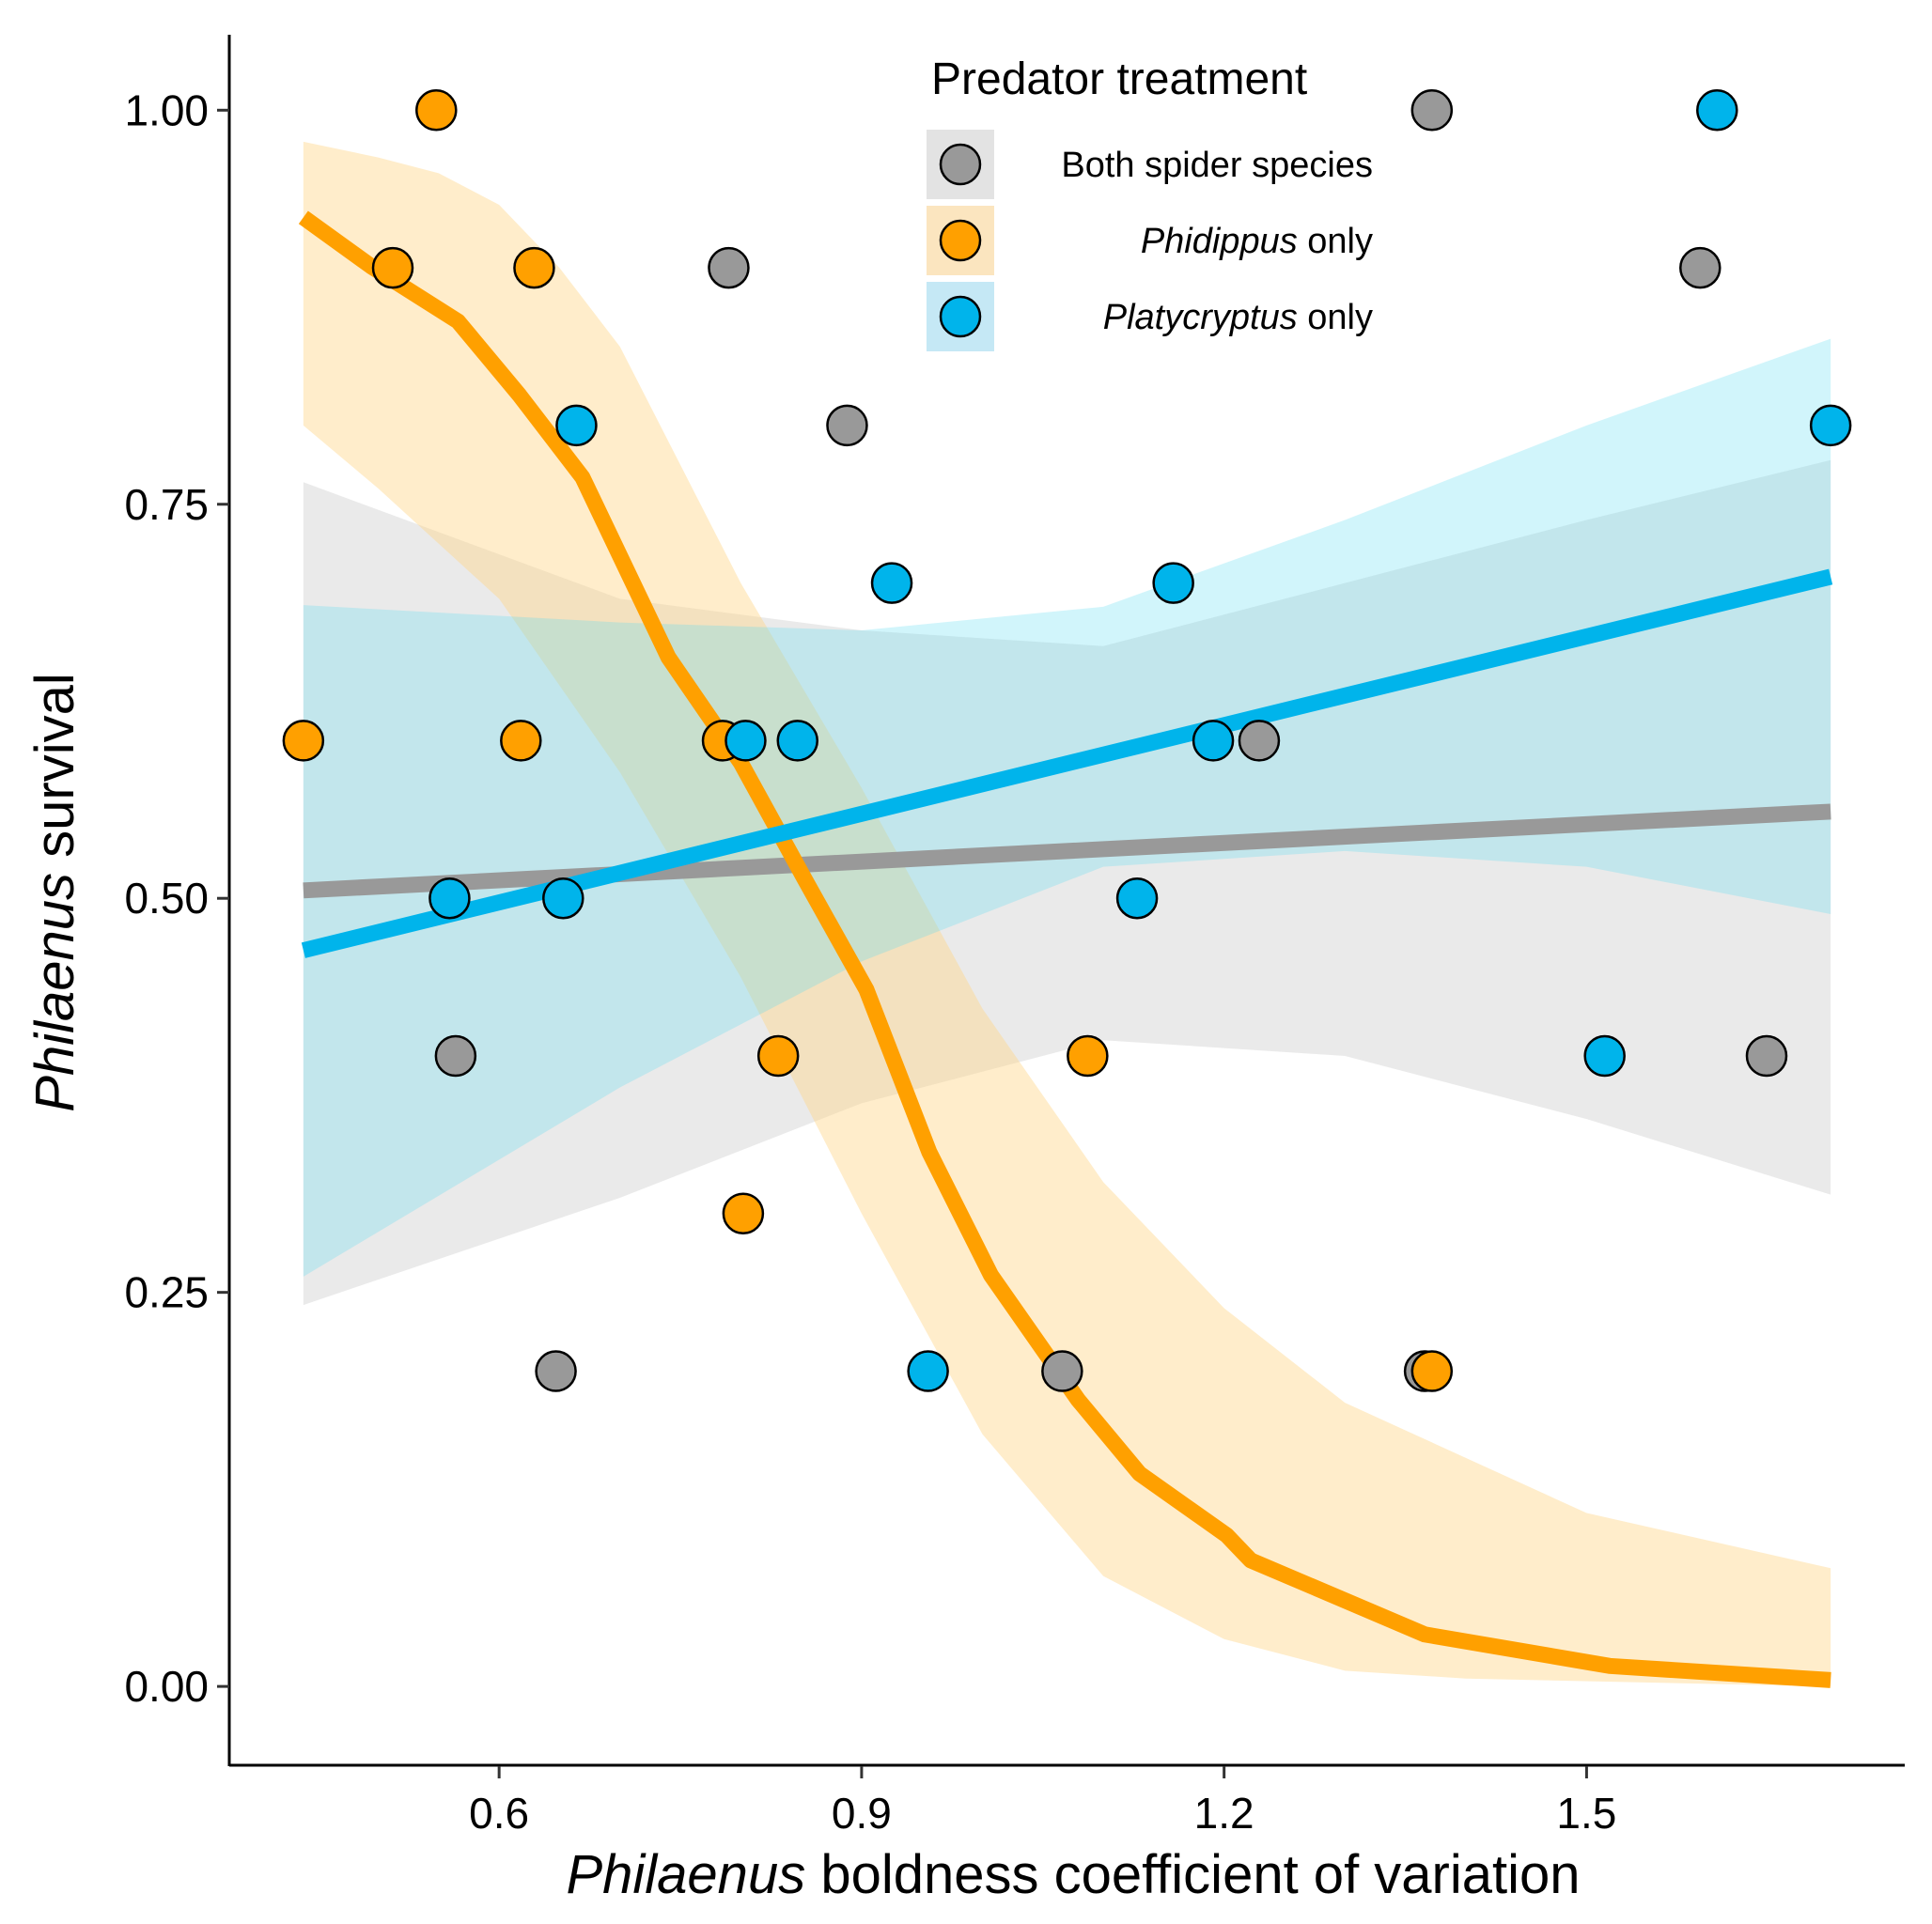  What do you see at coordinates (1192, 1874) in the screenshot?
I see `x-axis-label-rest: boldness coefficient of variation` at bounding box center [1192, 1874].